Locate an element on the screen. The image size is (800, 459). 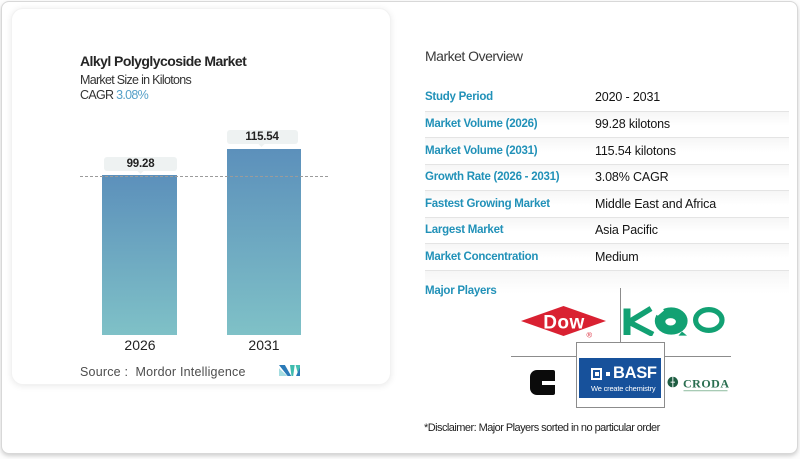
svg-text: CRODA is located at coordinates (706, 383).